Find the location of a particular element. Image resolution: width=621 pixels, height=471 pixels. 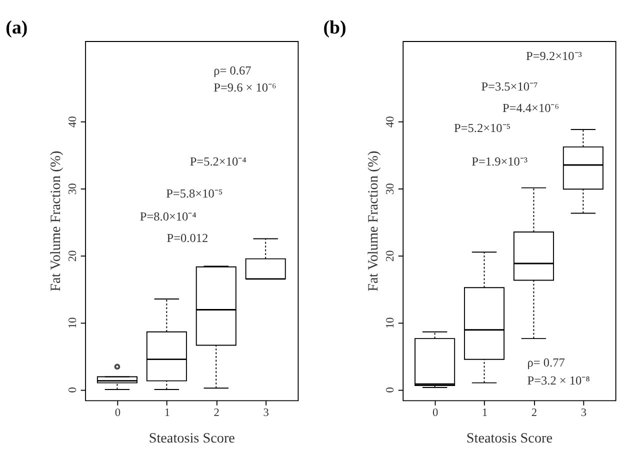

annotation: P=9.6 × 10⁻⁶ is located at coordinates (245, 87).